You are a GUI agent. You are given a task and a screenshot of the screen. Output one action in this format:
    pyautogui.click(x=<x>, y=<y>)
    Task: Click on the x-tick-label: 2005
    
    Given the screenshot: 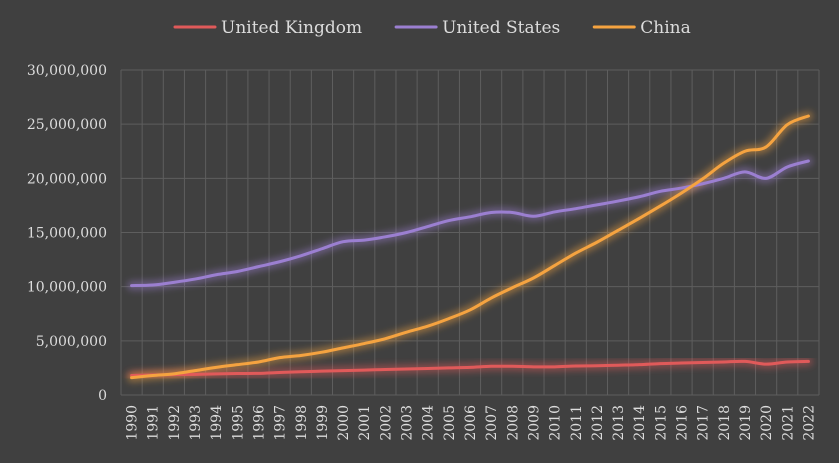 What is the action you would take?
    pyautogui.click(x=450, y=423)
    